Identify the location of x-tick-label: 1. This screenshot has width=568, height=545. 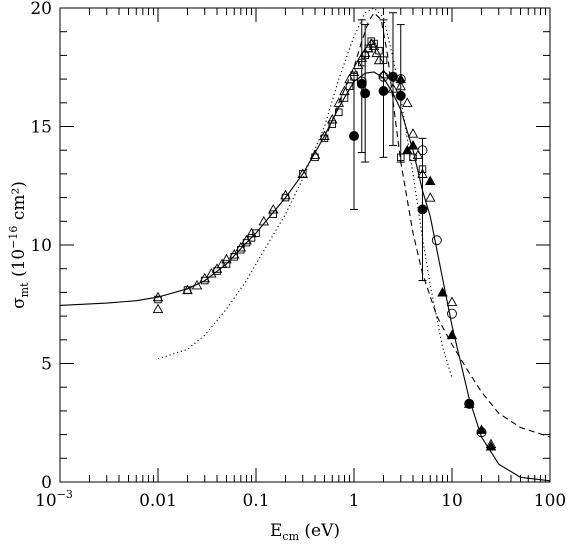
(354, 501).